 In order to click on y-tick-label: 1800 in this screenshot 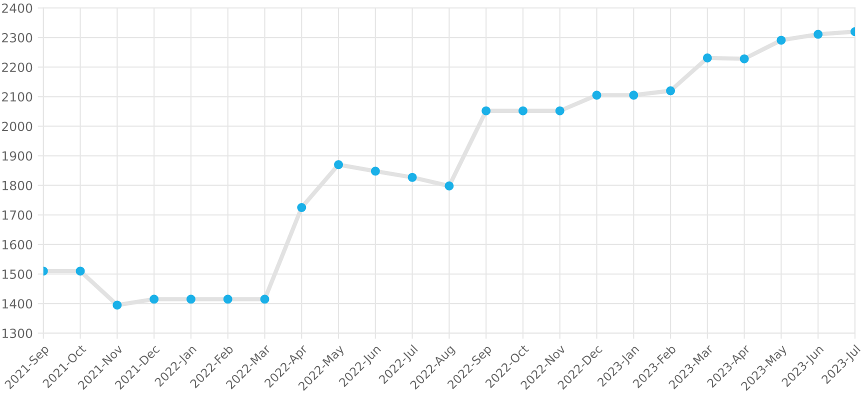, I will do `click(17, 185)`.